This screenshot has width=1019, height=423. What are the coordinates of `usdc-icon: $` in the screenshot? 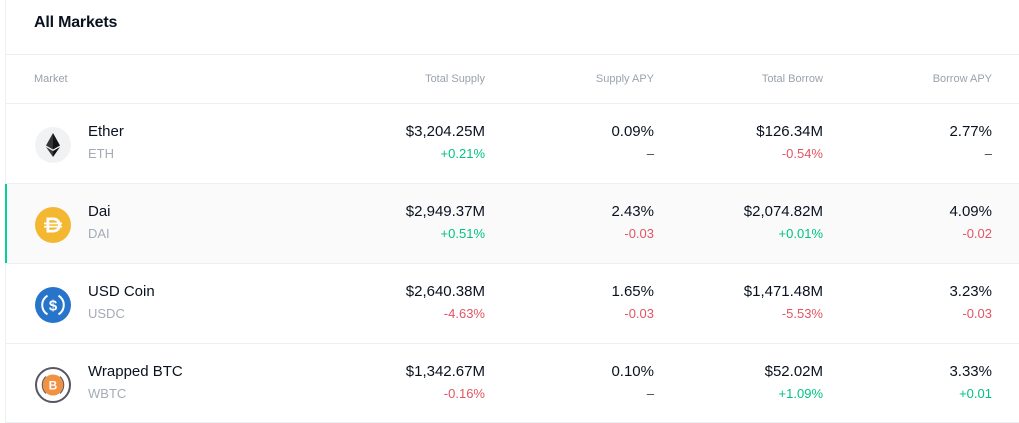 It's located at (53, 305).